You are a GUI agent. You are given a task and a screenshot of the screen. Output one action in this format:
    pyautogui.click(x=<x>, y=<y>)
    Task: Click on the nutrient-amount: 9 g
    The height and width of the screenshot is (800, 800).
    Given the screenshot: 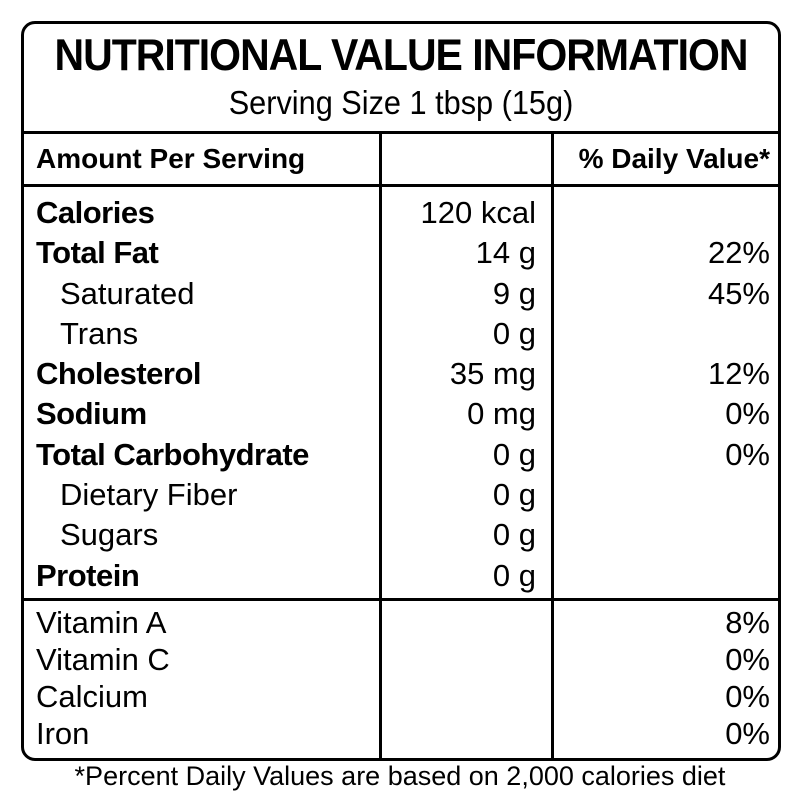 What is the action you would take?
    pyautogui.click(x=514, y=293)
    